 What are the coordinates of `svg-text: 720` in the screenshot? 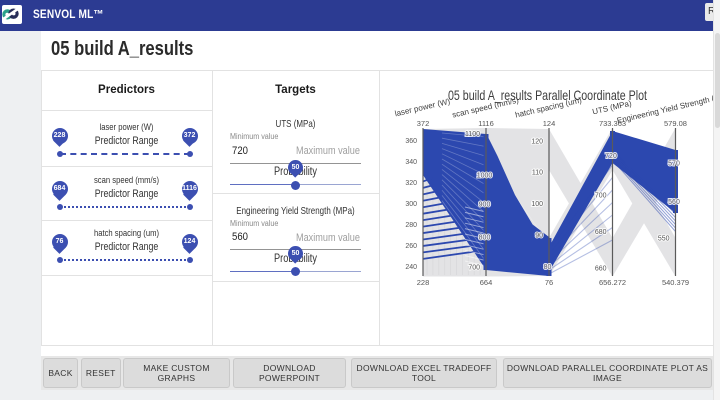 It's located at (611, 156).